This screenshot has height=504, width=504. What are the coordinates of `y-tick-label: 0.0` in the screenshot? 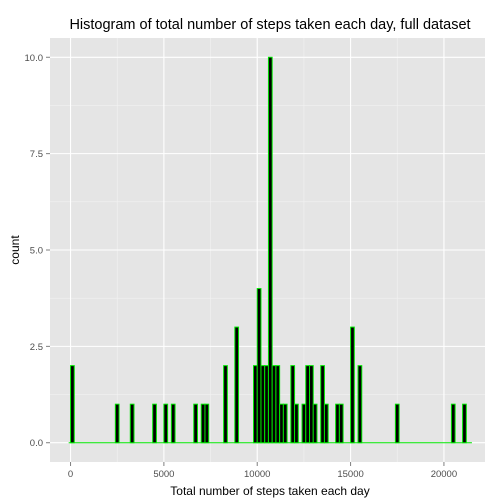 It's located at (36, 443).